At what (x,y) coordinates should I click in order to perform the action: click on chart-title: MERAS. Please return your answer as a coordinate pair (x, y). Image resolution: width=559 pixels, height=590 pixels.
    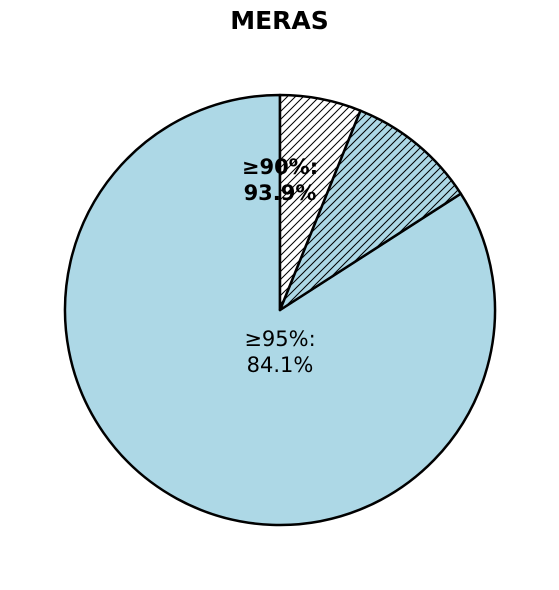
    Looking at the image, I should click on (279, 20).